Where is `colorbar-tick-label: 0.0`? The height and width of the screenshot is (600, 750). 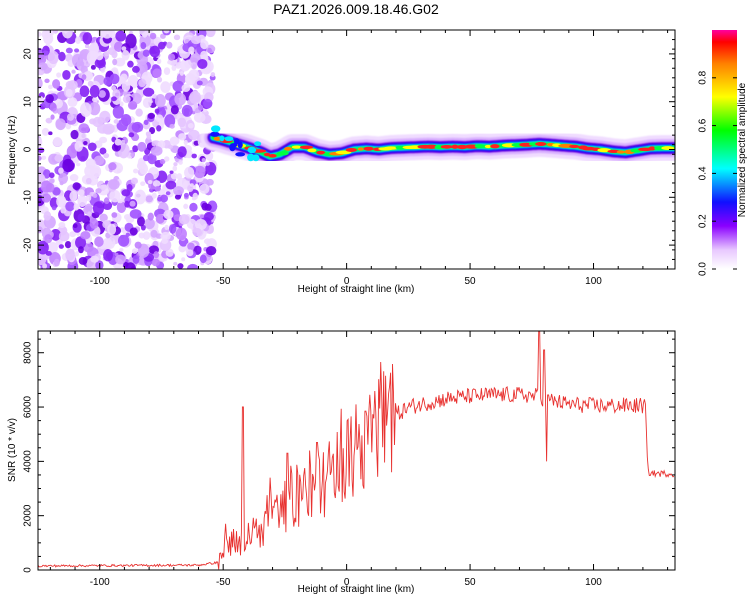 colorbar-tick-label: 0.0 is located at coordinates (703, 269).